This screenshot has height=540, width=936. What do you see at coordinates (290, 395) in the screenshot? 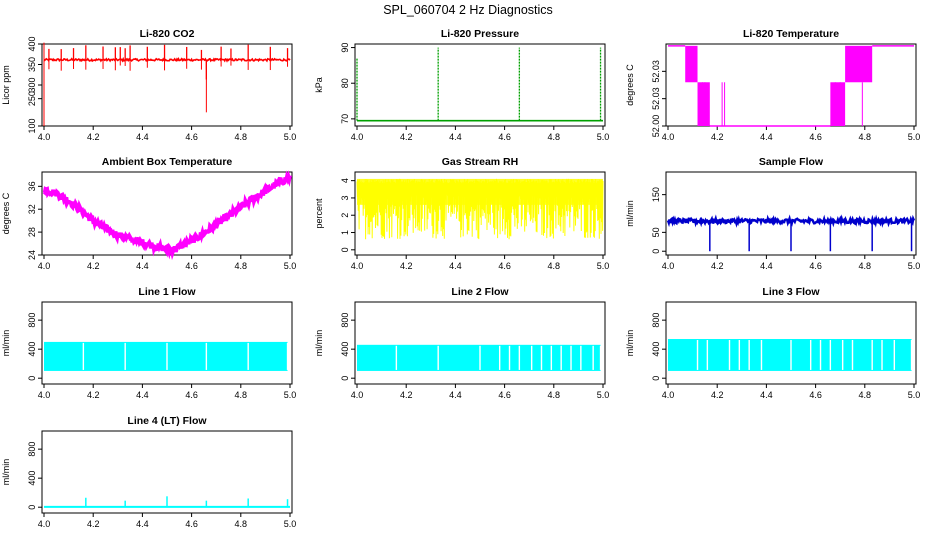
I see `panel-7-xtick-label: 5.0` at bounding box center [290, 395].